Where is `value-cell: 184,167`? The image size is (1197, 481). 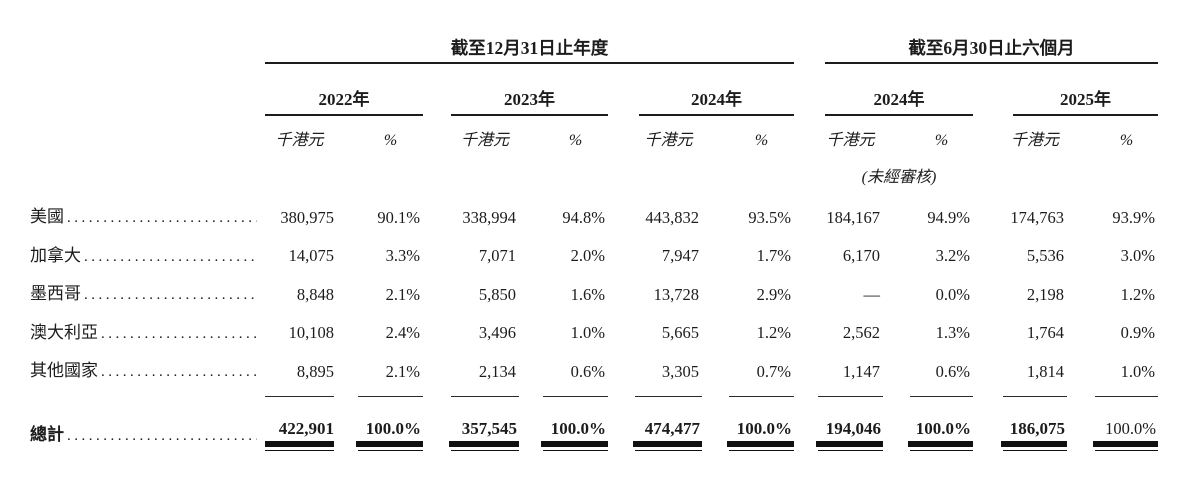 value-cell: 184,167 is located at coordinates (838, 209).